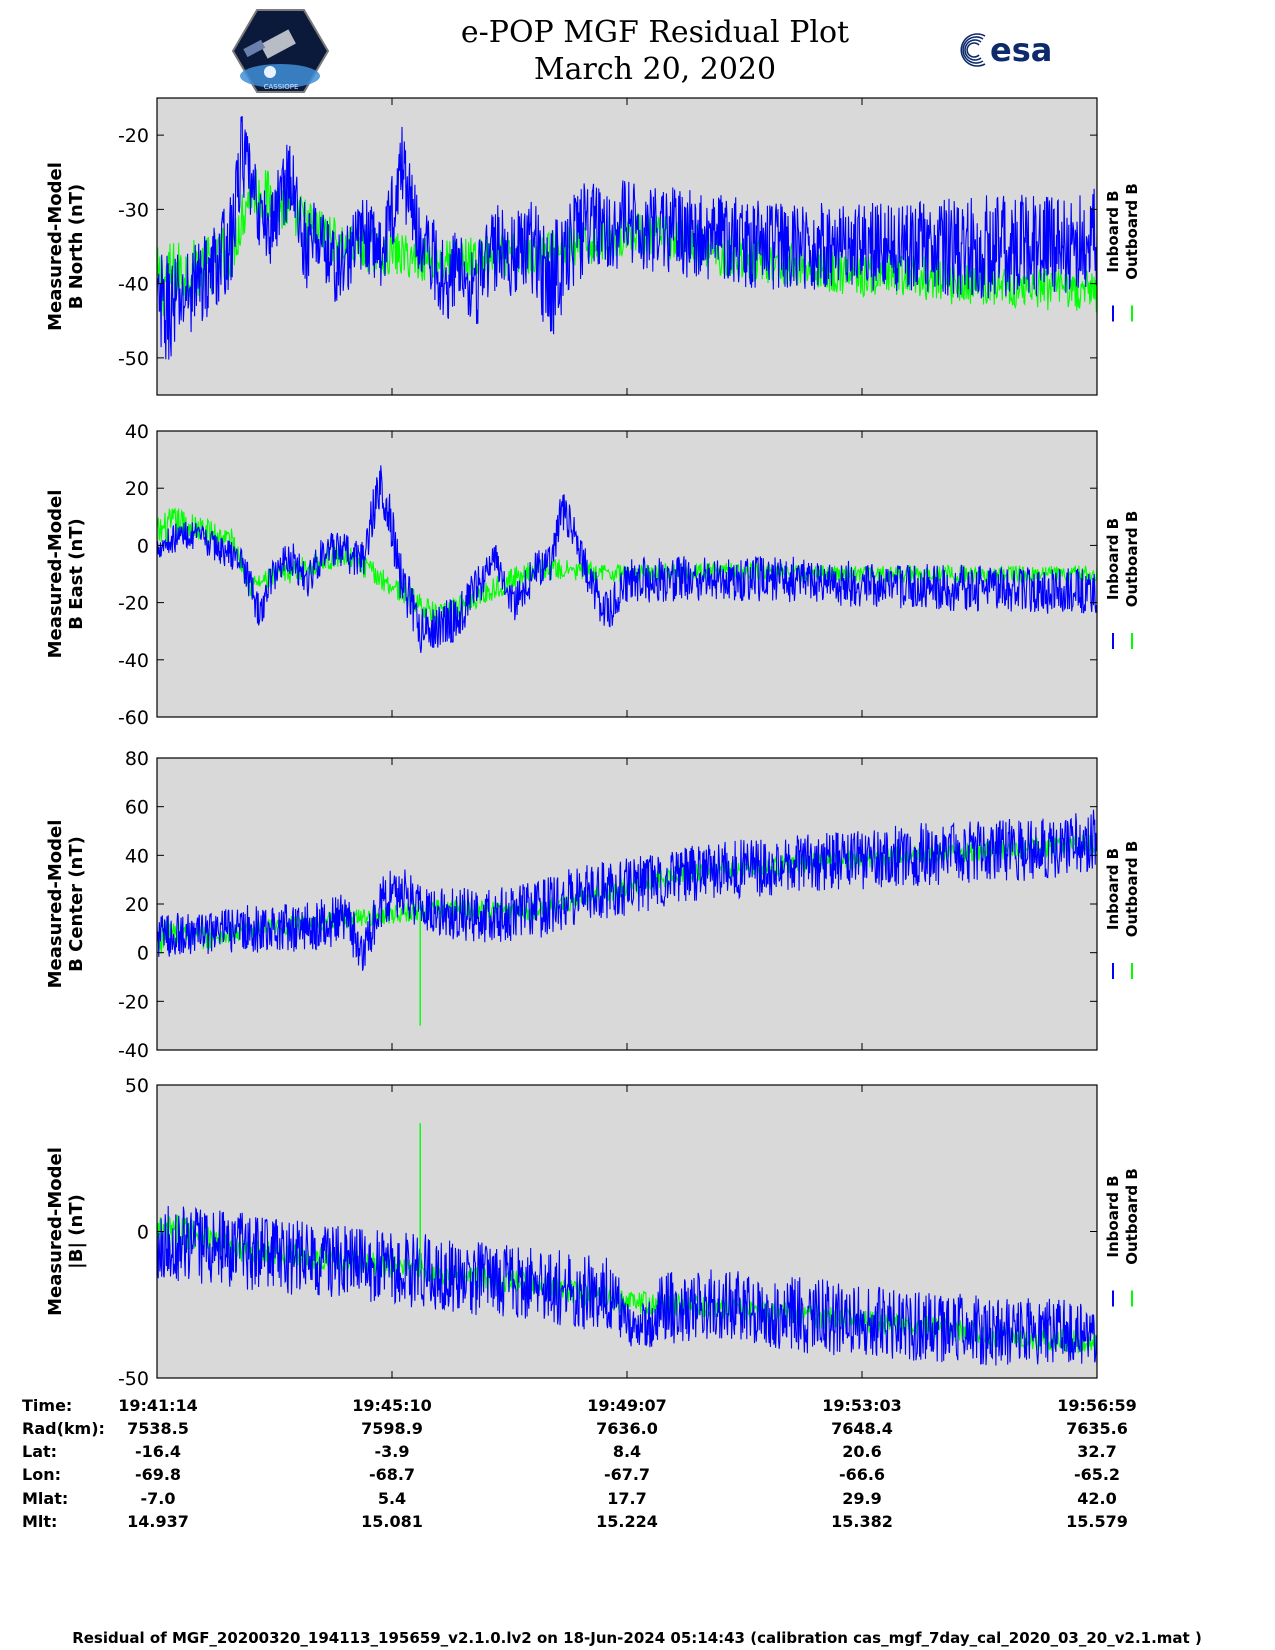 The height and width of the screenshot is (1650, 1275). Describe the element at coordinates (133, 210) in the screenshot. I see `y-tick-label: -30` at that location.